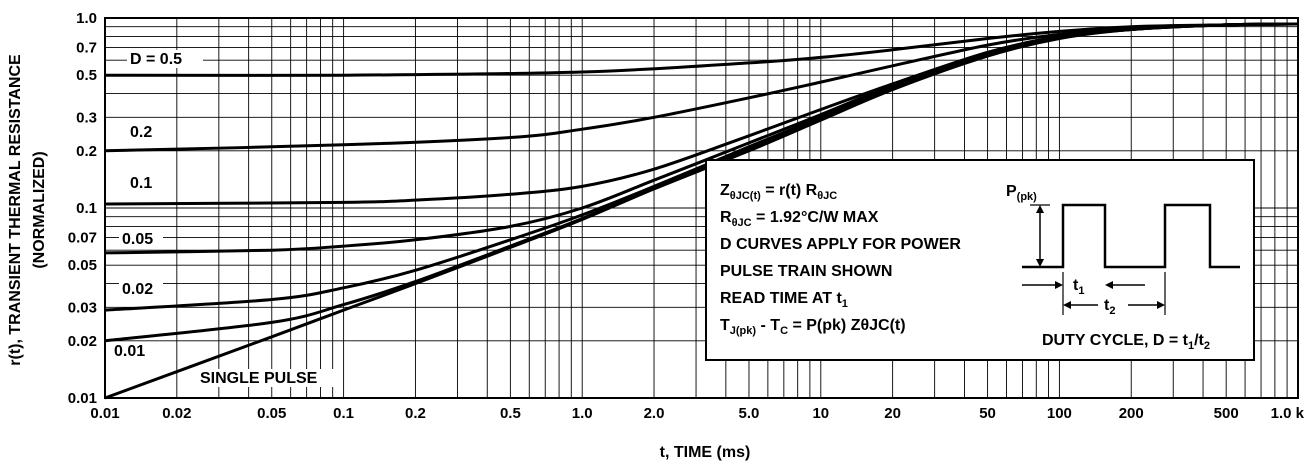 Image resolution: width=1307 pixels, height=465 pixels. What do you see at coordinates (799, 219) in the screenshot?
I see `annotation-line: RθJC = 1.92°C/W MAX` at bounding box center [799, 219].